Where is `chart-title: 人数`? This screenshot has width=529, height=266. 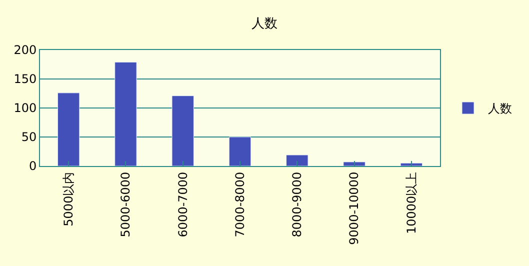
chart-title: 人数 is located at coordinates (265, 24).